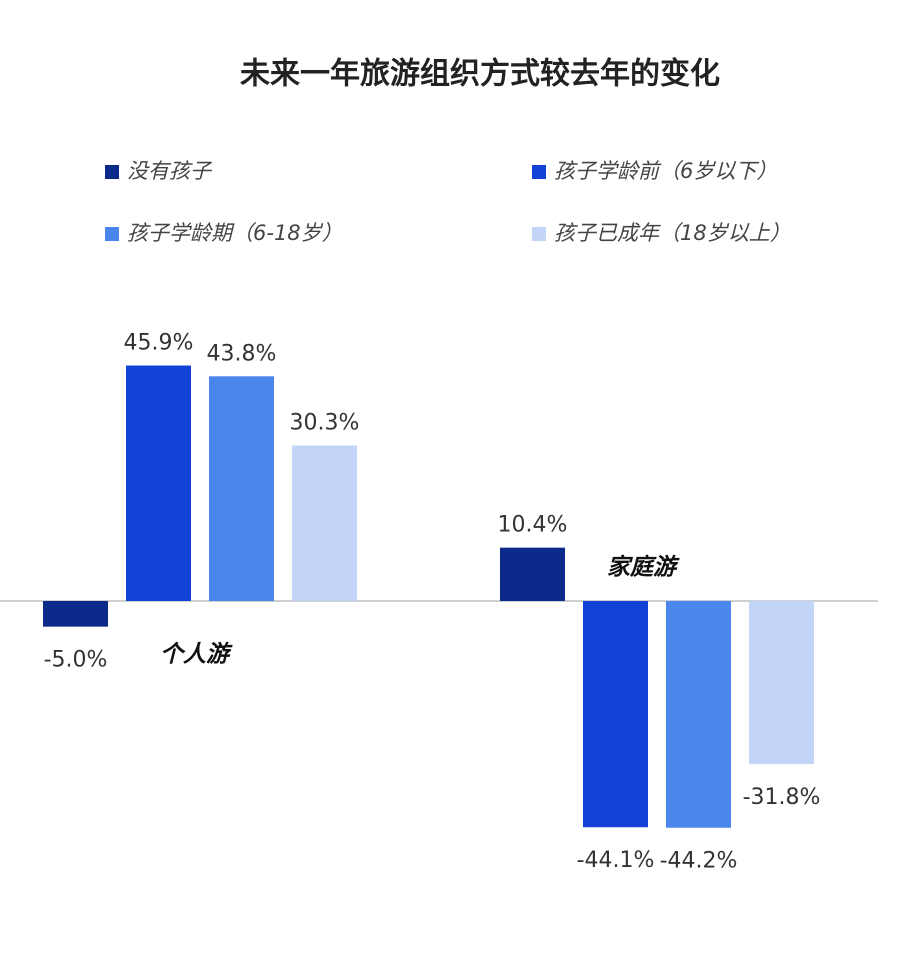 The image size is (900, 968). Describe the element at coordinates (170, 171) in the screenshot. I see `legend-label: 没有孩子` at that location.